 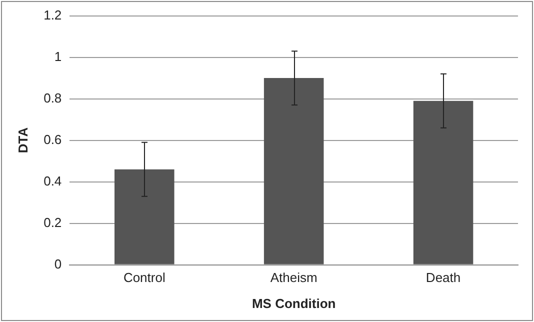 What do you see at coordinates (53, 222) in the screenshot?
I see `y-tick-label: 0.2` at bounding box center [53, 222].